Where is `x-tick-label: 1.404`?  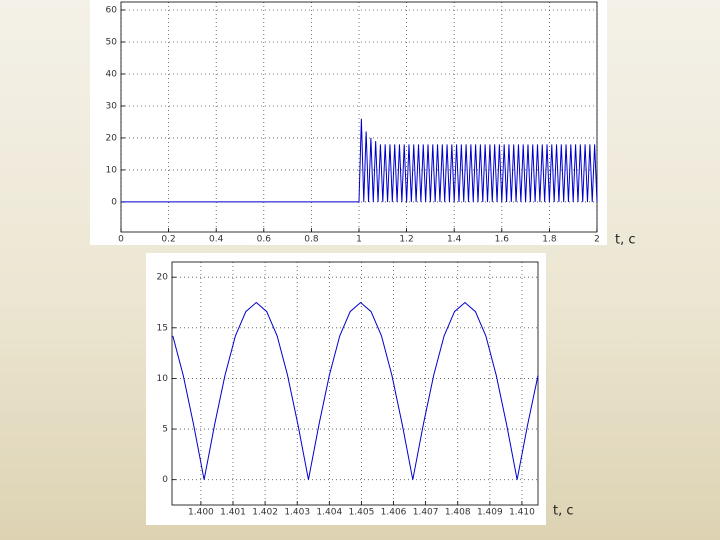
x-tick-label: 1.404 is located at coordinates (329, 513).